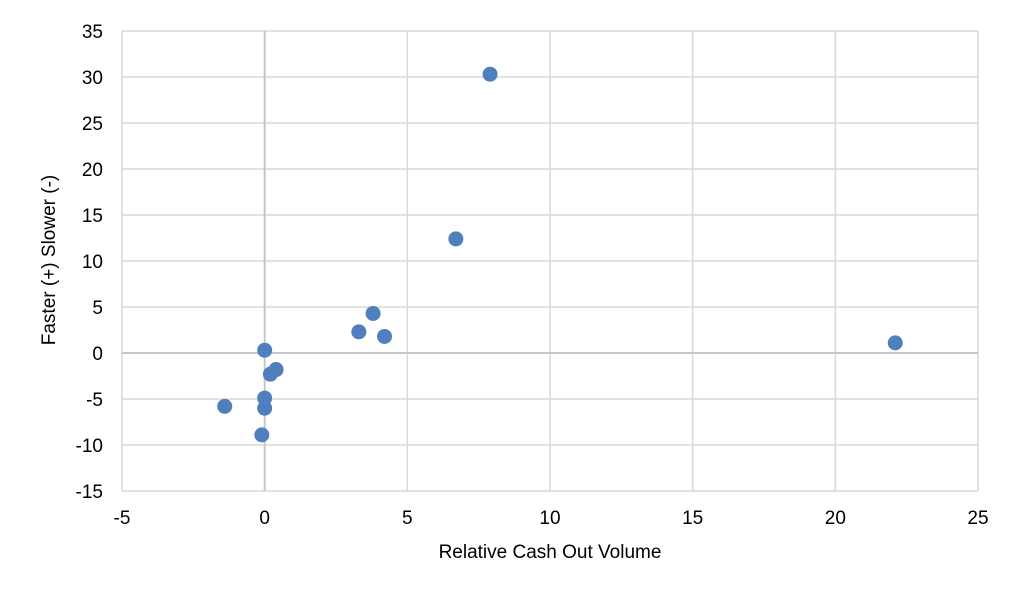  I want to click on y-axis-title: Faster (+) Slower (-), so click(49, 260).